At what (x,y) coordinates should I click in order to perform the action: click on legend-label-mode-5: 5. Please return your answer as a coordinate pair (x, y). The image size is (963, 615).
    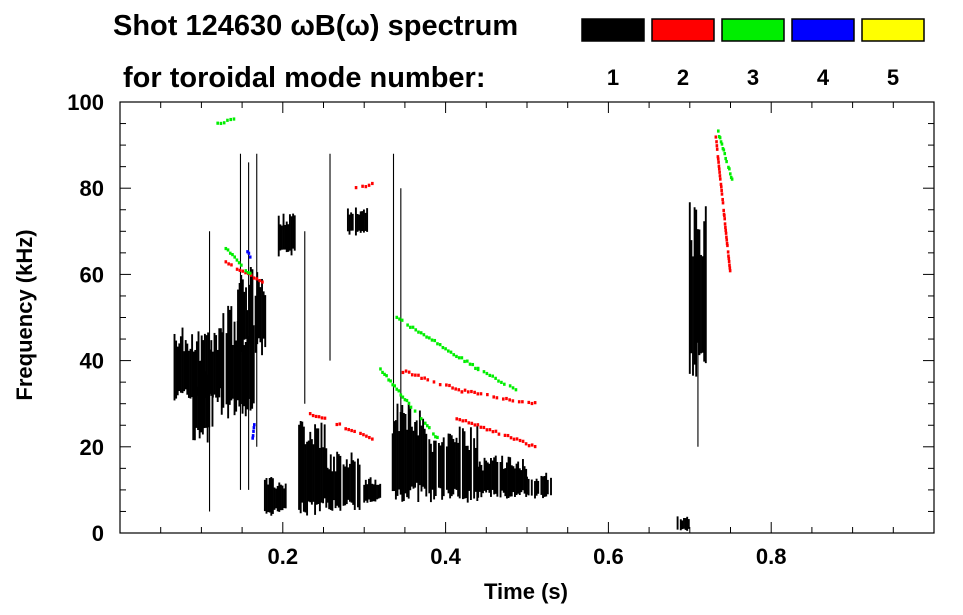
    Looking at the image, I should click on (893, 77).